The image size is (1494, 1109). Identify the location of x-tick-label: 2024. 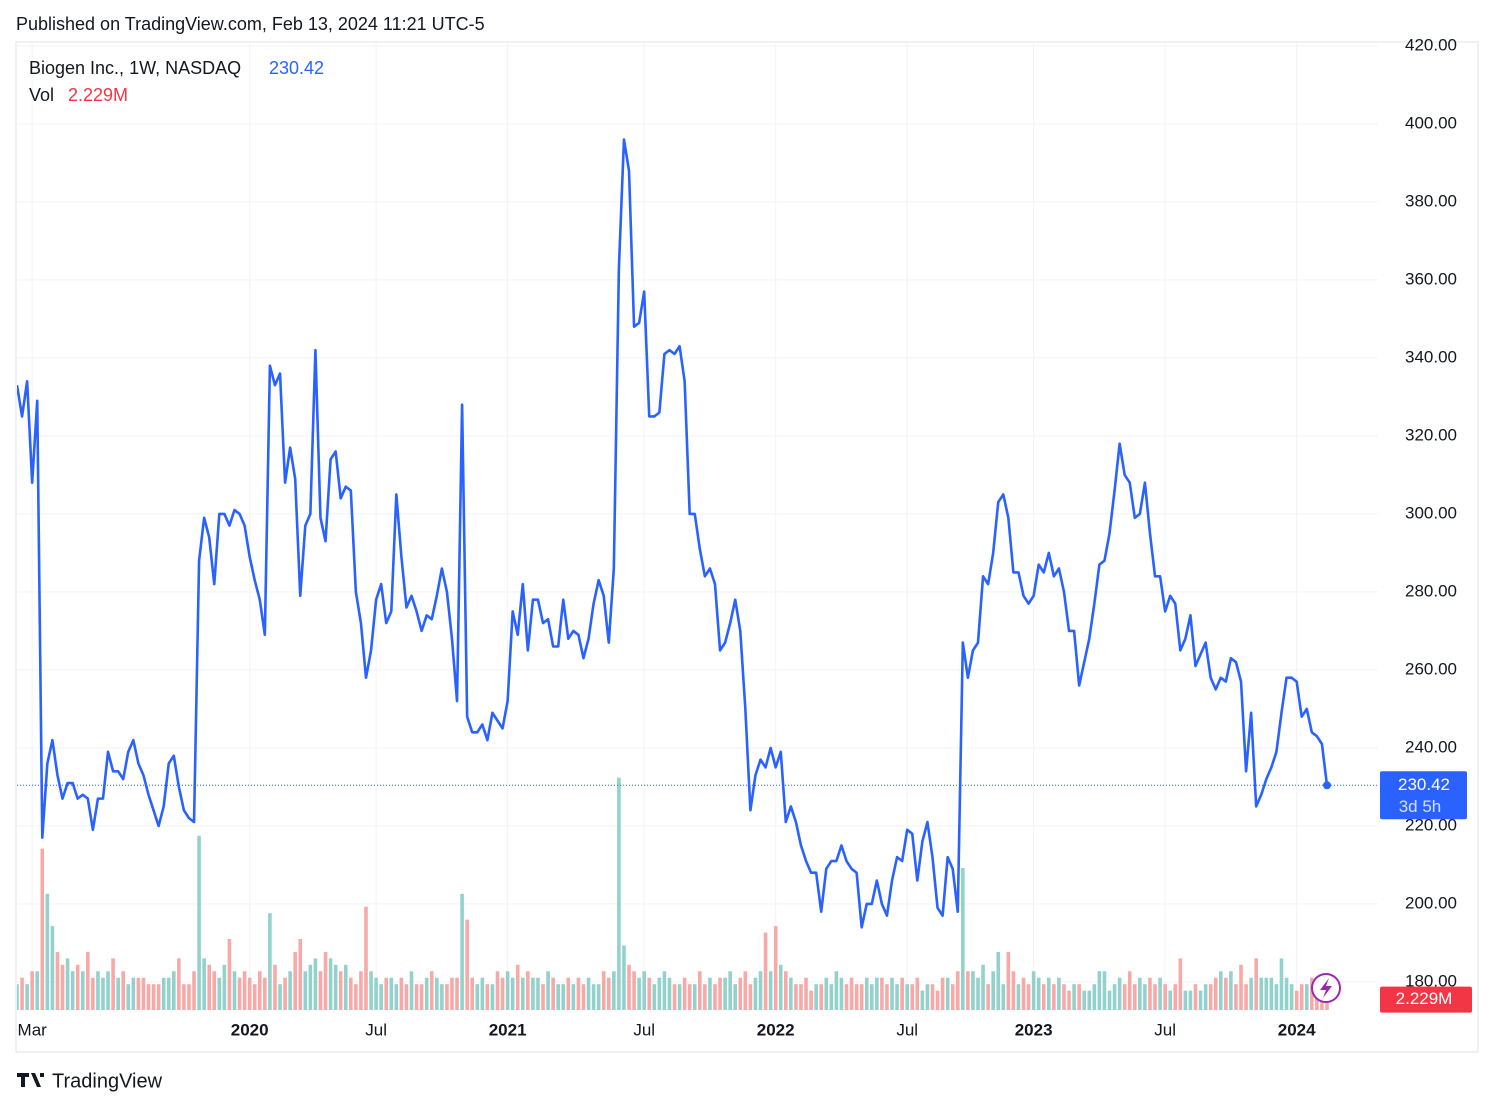
(1297, 1029).